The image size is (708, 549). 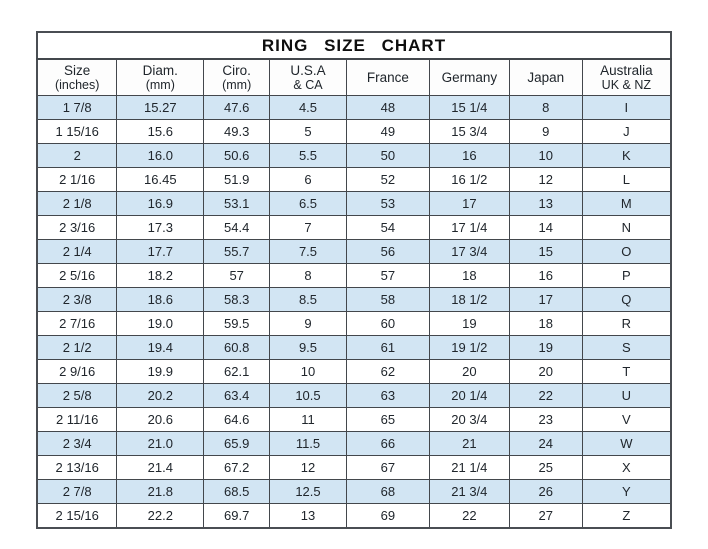 I want to click on table-cell: 25, so click(x=545, y=467).